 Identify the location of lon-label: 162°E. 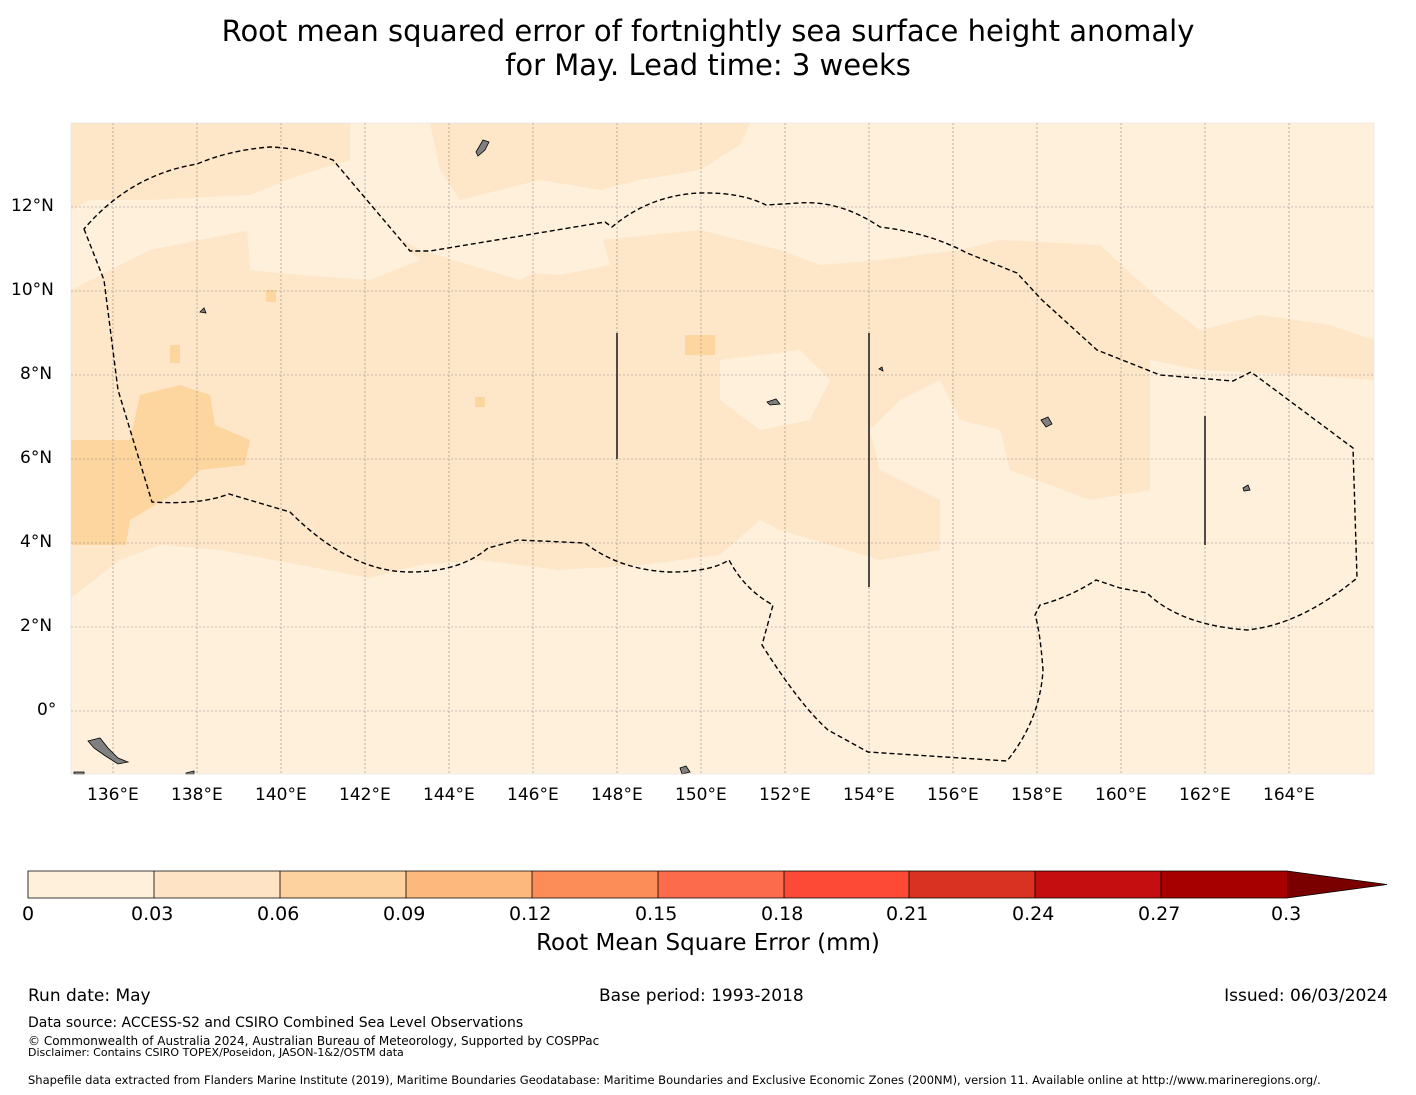
(1205, 795).